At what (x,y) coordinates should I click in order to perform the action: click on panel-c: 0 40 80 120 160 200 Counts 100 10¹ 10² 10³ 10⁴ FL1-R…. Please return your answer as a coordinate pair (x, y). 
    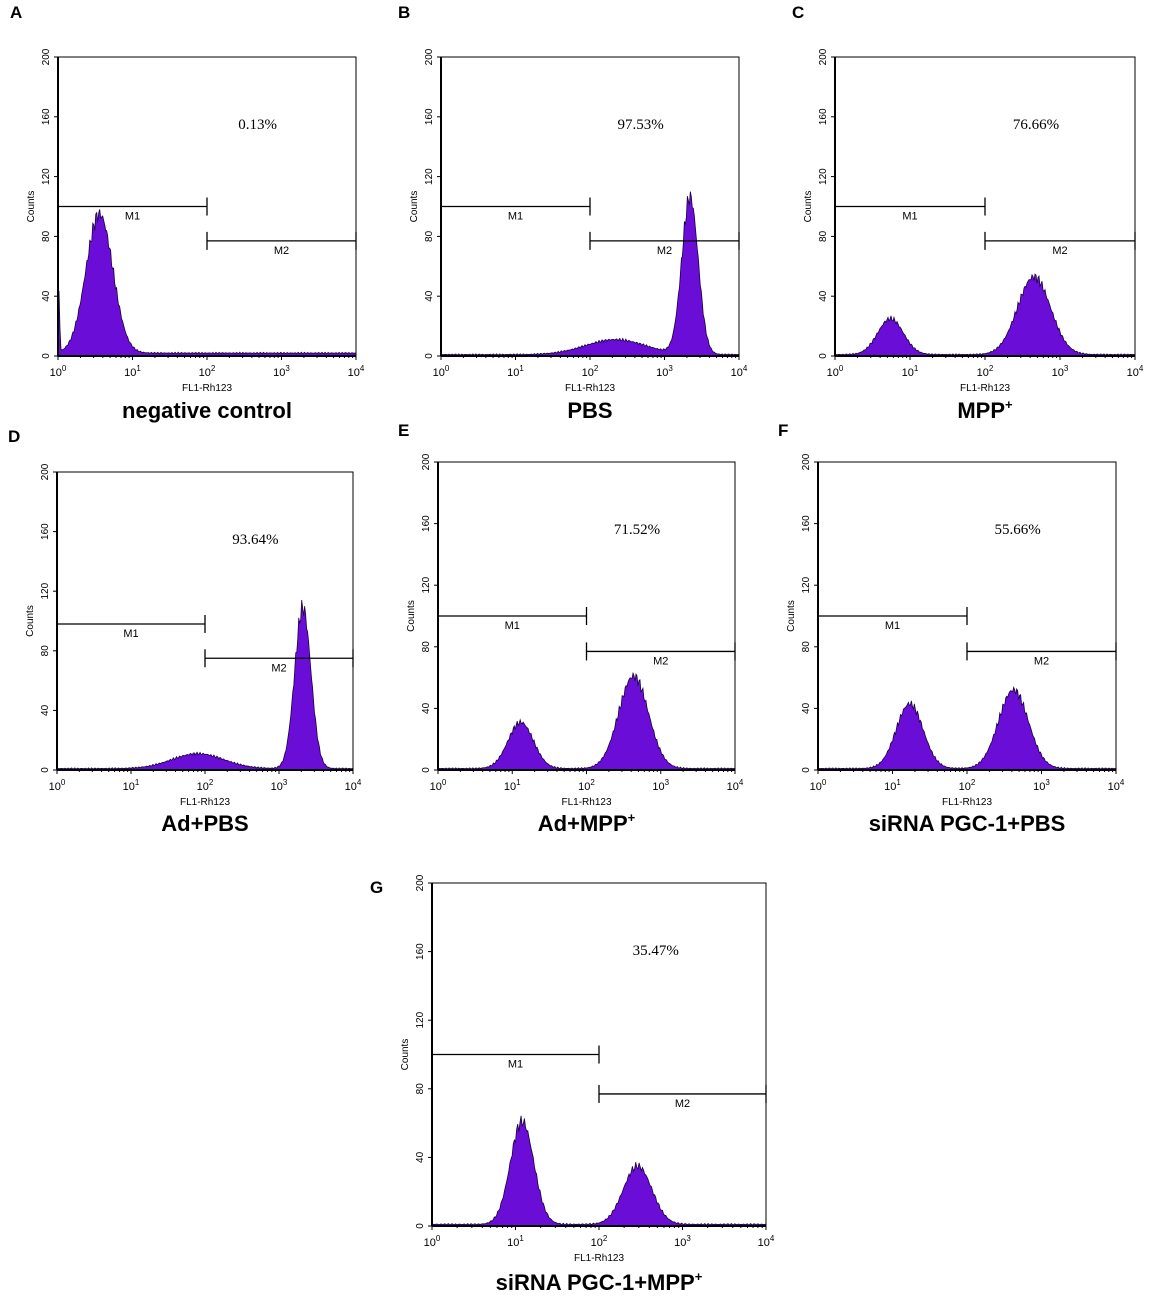
    Looking at the image, I should click on (968, 213).